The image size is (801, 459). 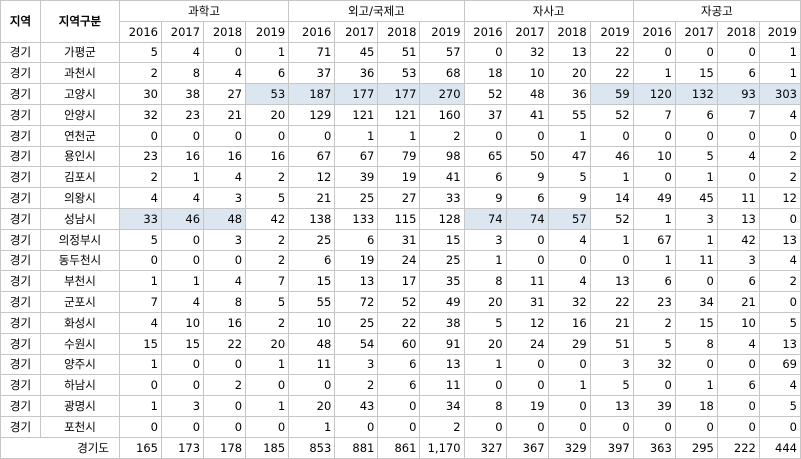 What do you see at coordinates (779, 364) in the screenshot?
I see `value-cell: 69` at bounding box center [779, 364].